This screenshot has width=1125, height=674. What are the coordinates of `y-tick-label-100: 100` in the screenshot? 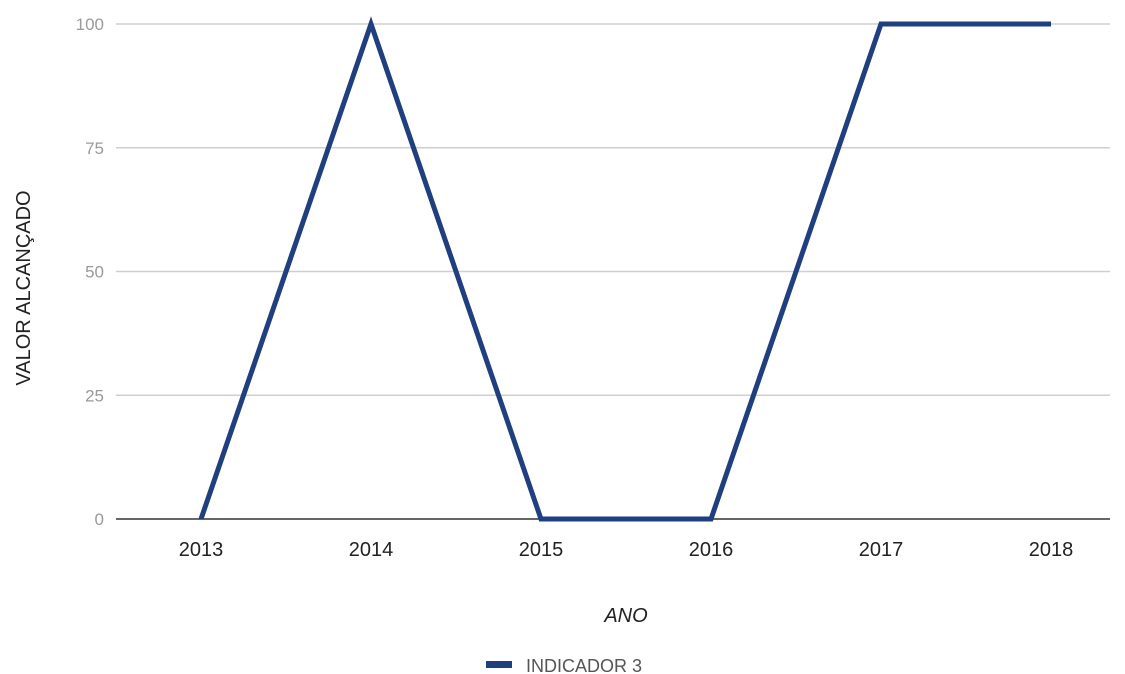 It's located at (90, 24).